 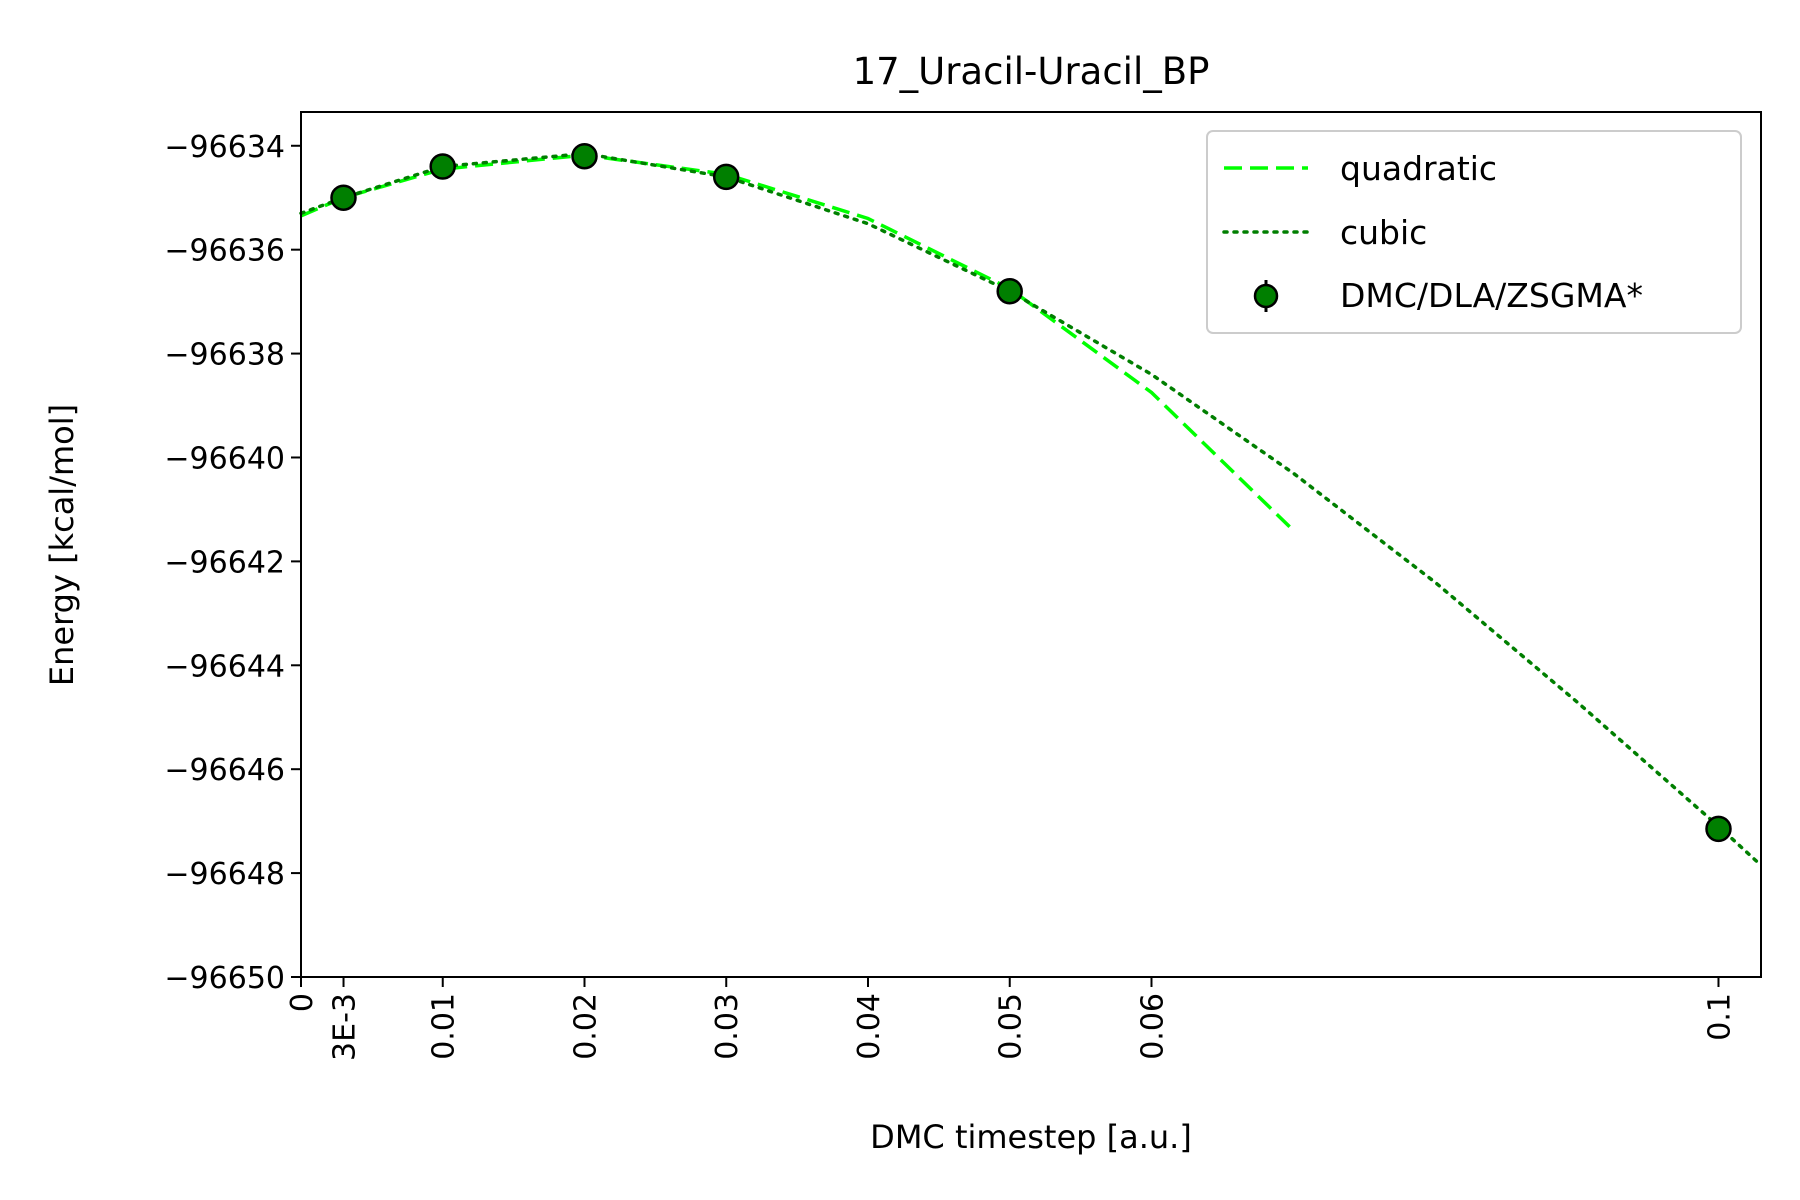 I want to click on x-tick-label: 3E-3, so click(x=345, y=1027).